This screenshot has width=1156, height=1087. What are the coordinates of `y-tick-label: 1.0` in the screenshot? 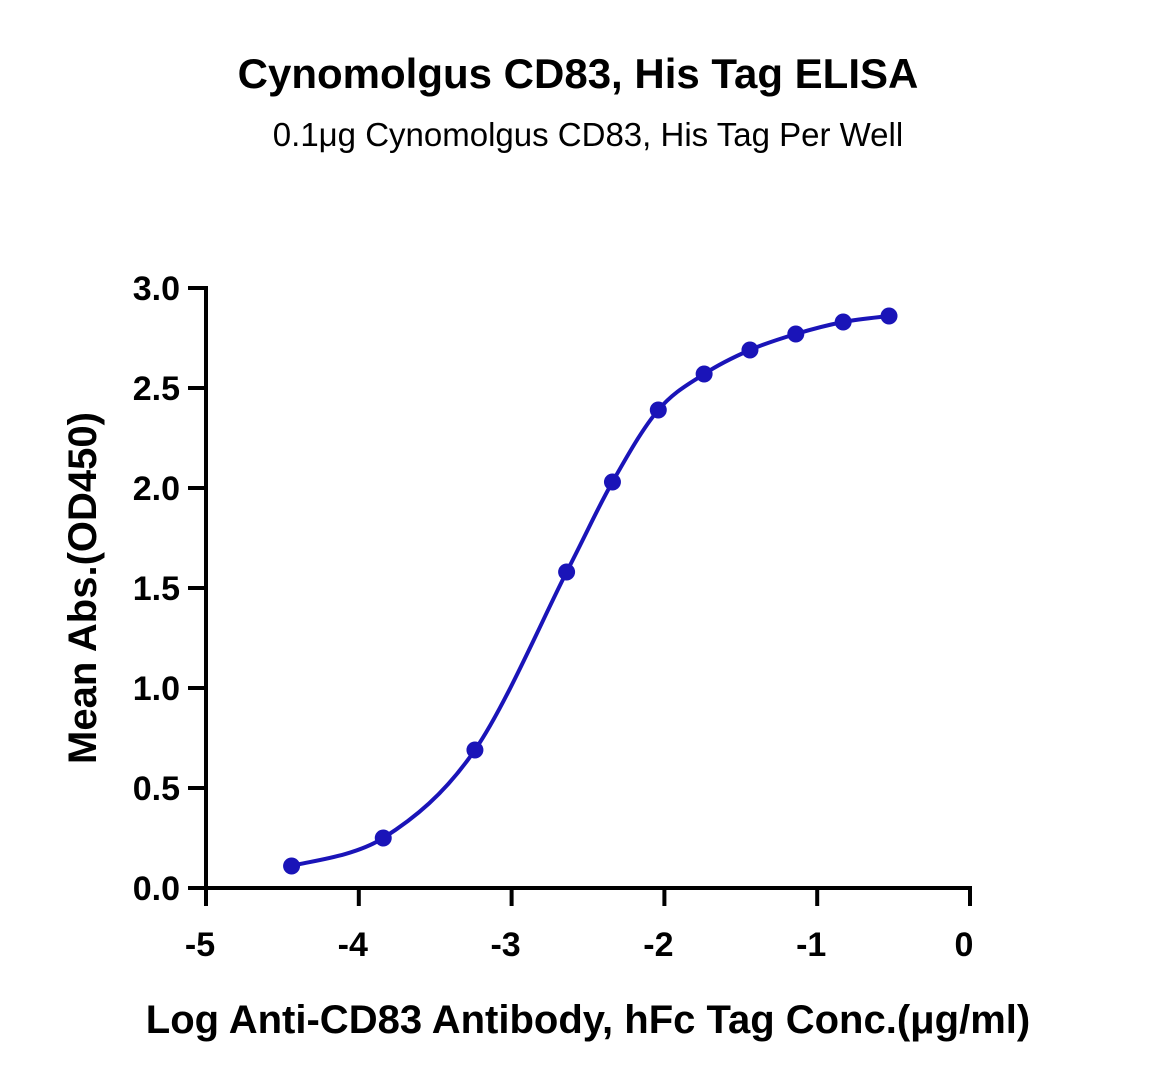 It's located at (156, 689).